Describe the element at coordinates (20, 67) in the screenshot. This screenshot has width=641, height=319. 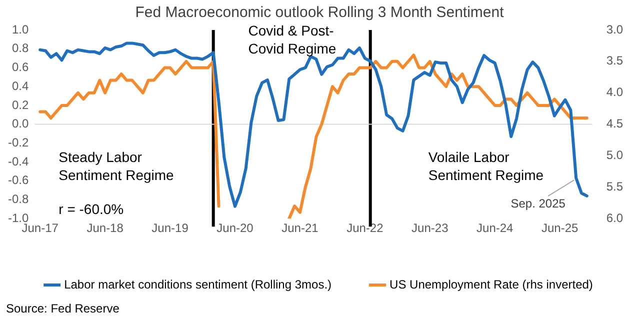
I see `y-tick-label: 0.6` at that location.